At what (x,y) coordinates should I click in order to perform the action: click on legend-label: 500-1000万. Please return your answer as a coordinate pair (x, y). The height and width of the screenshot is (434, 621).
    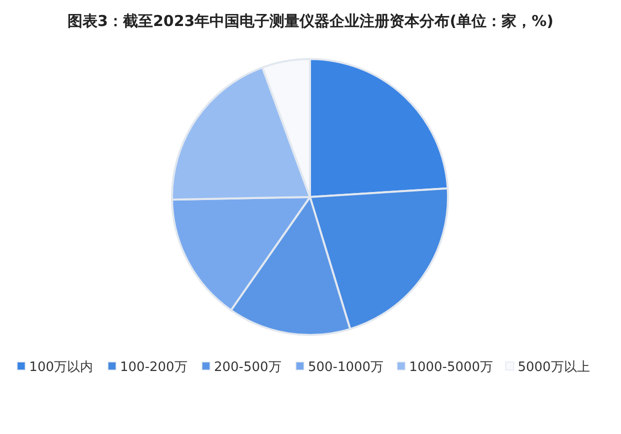
    Looking at the image, I should click on (346, 367).